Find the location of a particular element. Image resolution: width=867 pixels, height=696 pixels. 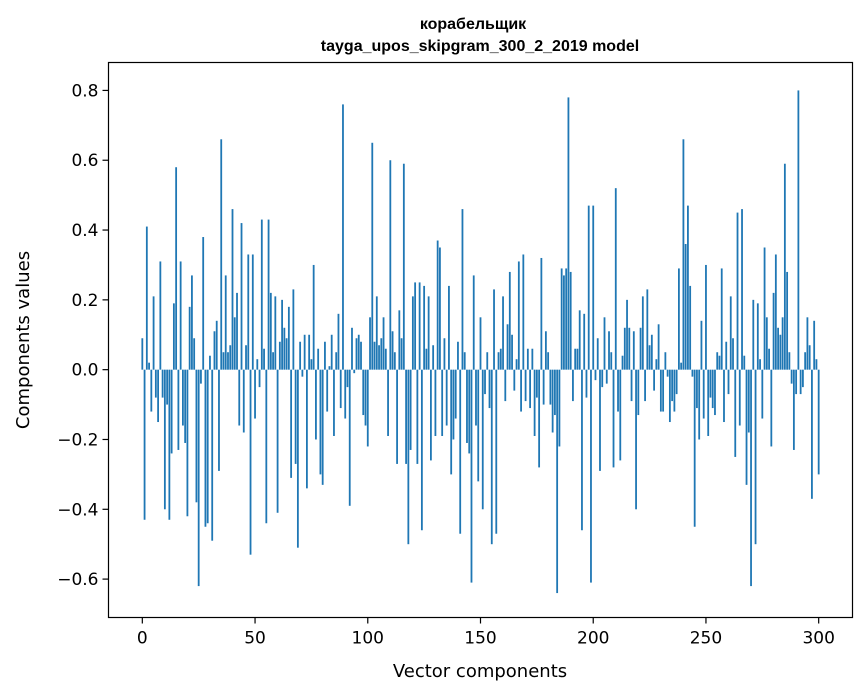

y-tick-label: 0.6 is located at coordinates (84, 161).